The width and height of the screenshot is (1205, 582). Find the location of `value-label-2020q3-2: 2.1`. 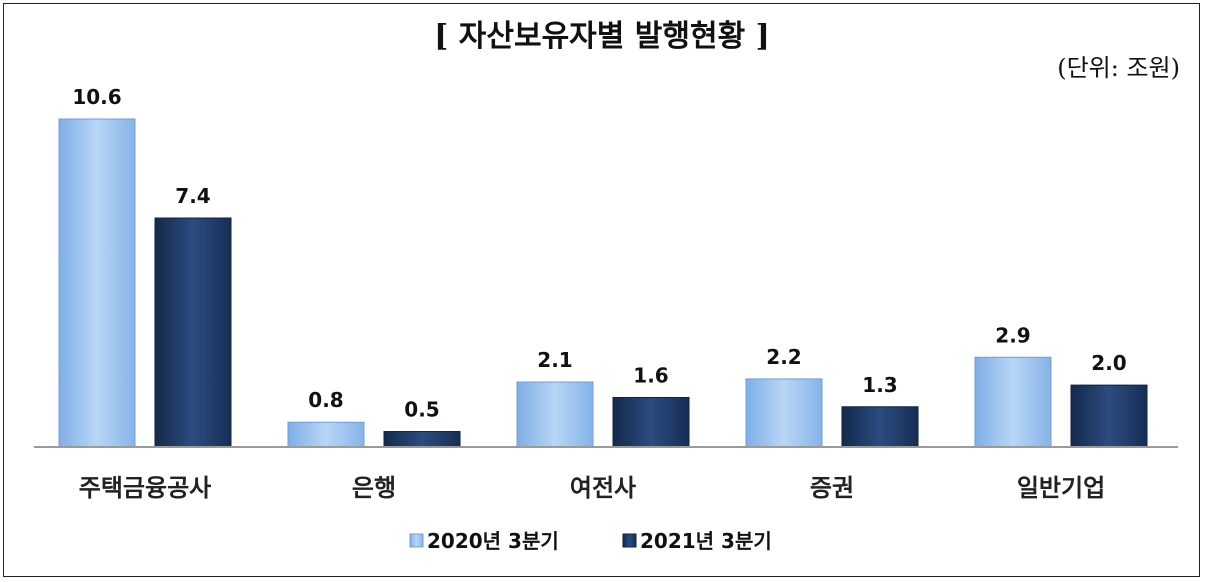

value-label-2020q3-2: 2.1 is located at coordinates (554, 360).